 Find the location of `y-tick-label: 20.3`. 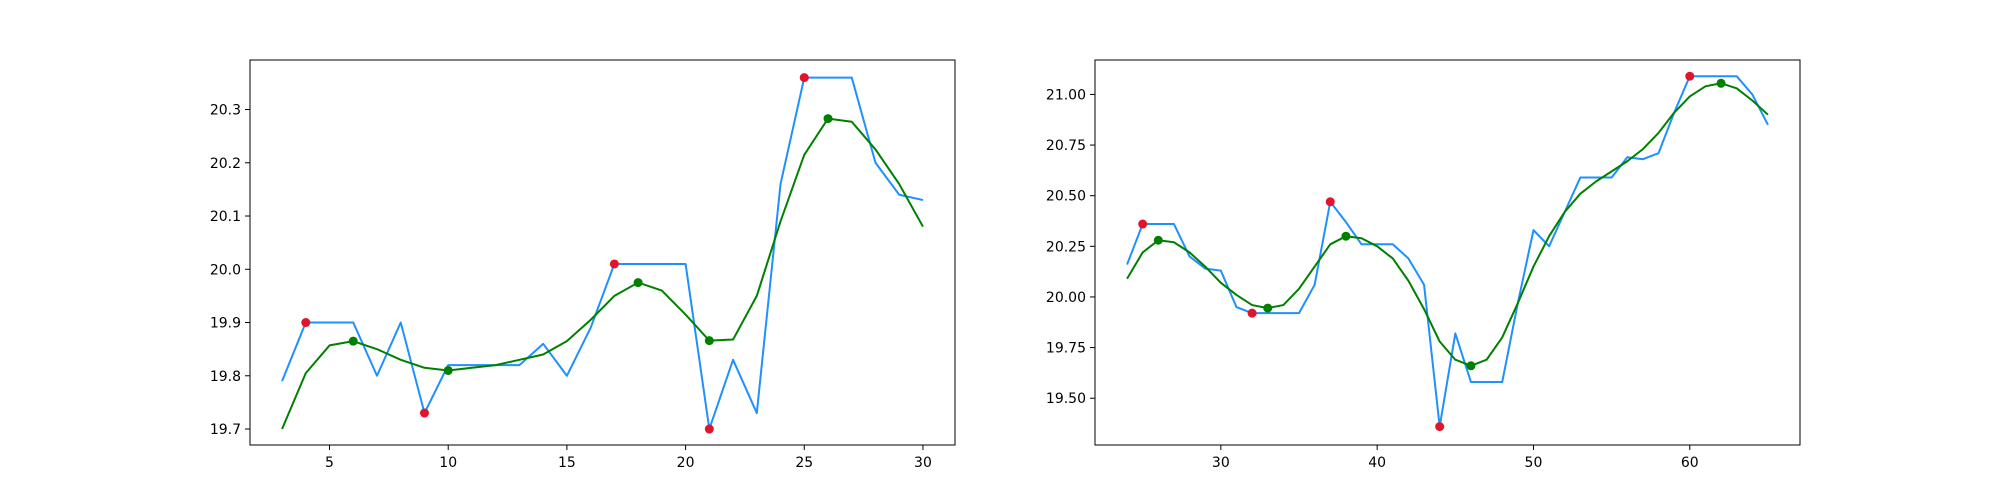

y-tick-label: 20.3 is located at coordinates (225, 111).